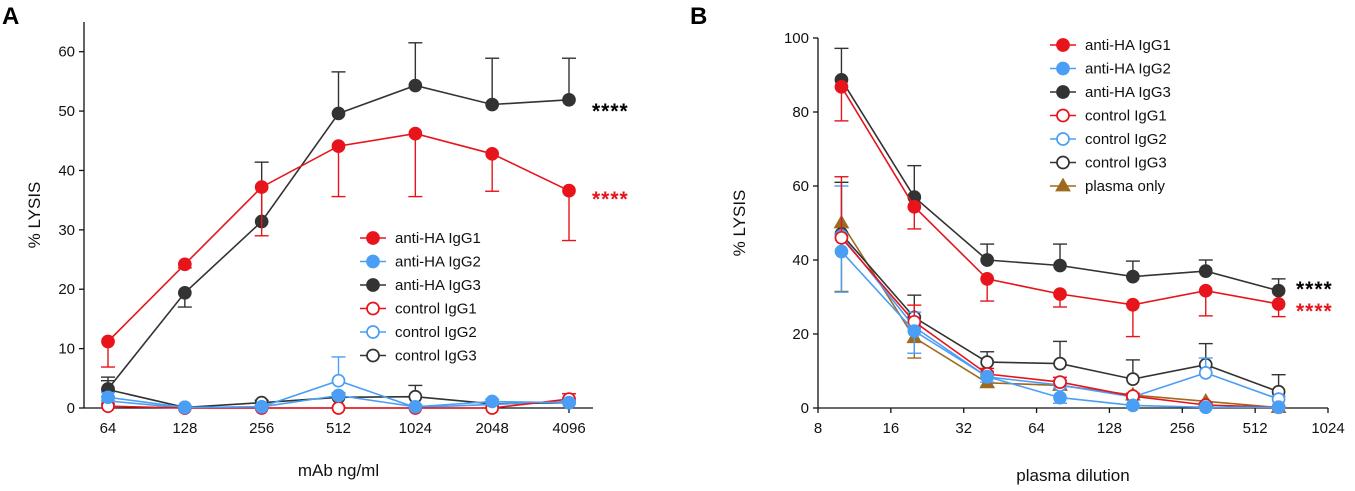  Describe the element at coordinates (34, 215) in the screenshot. I see `panel-a-y-axis-title: % LYSIS` at that location.